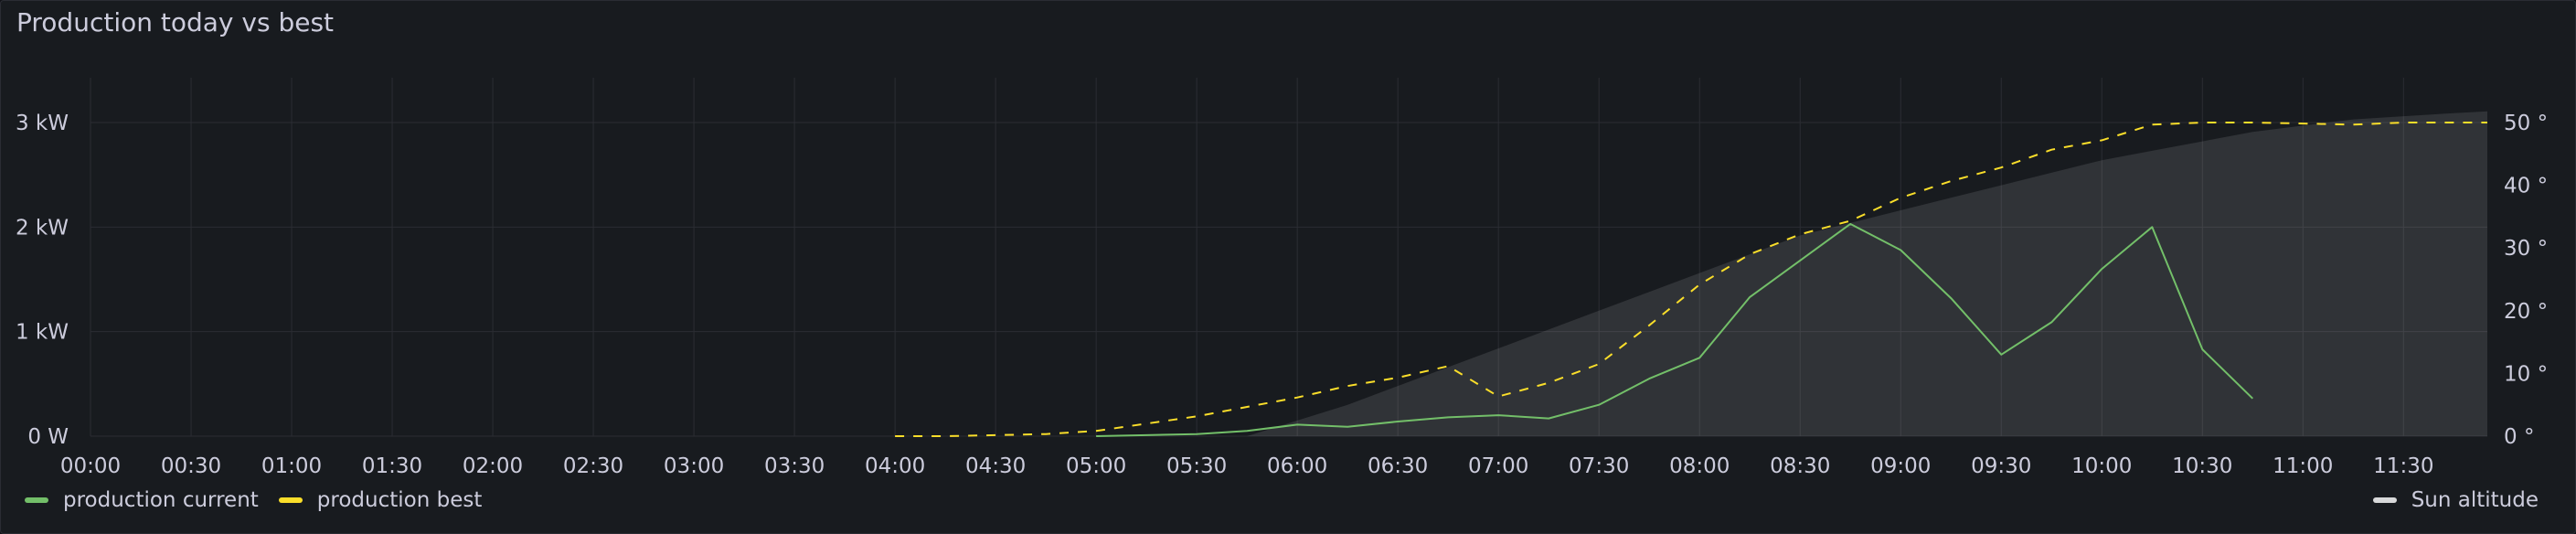 The width and height of the screenshot is (2576, 534). I want to click on y-left-tick-label: 0 W, so click(48, 437).